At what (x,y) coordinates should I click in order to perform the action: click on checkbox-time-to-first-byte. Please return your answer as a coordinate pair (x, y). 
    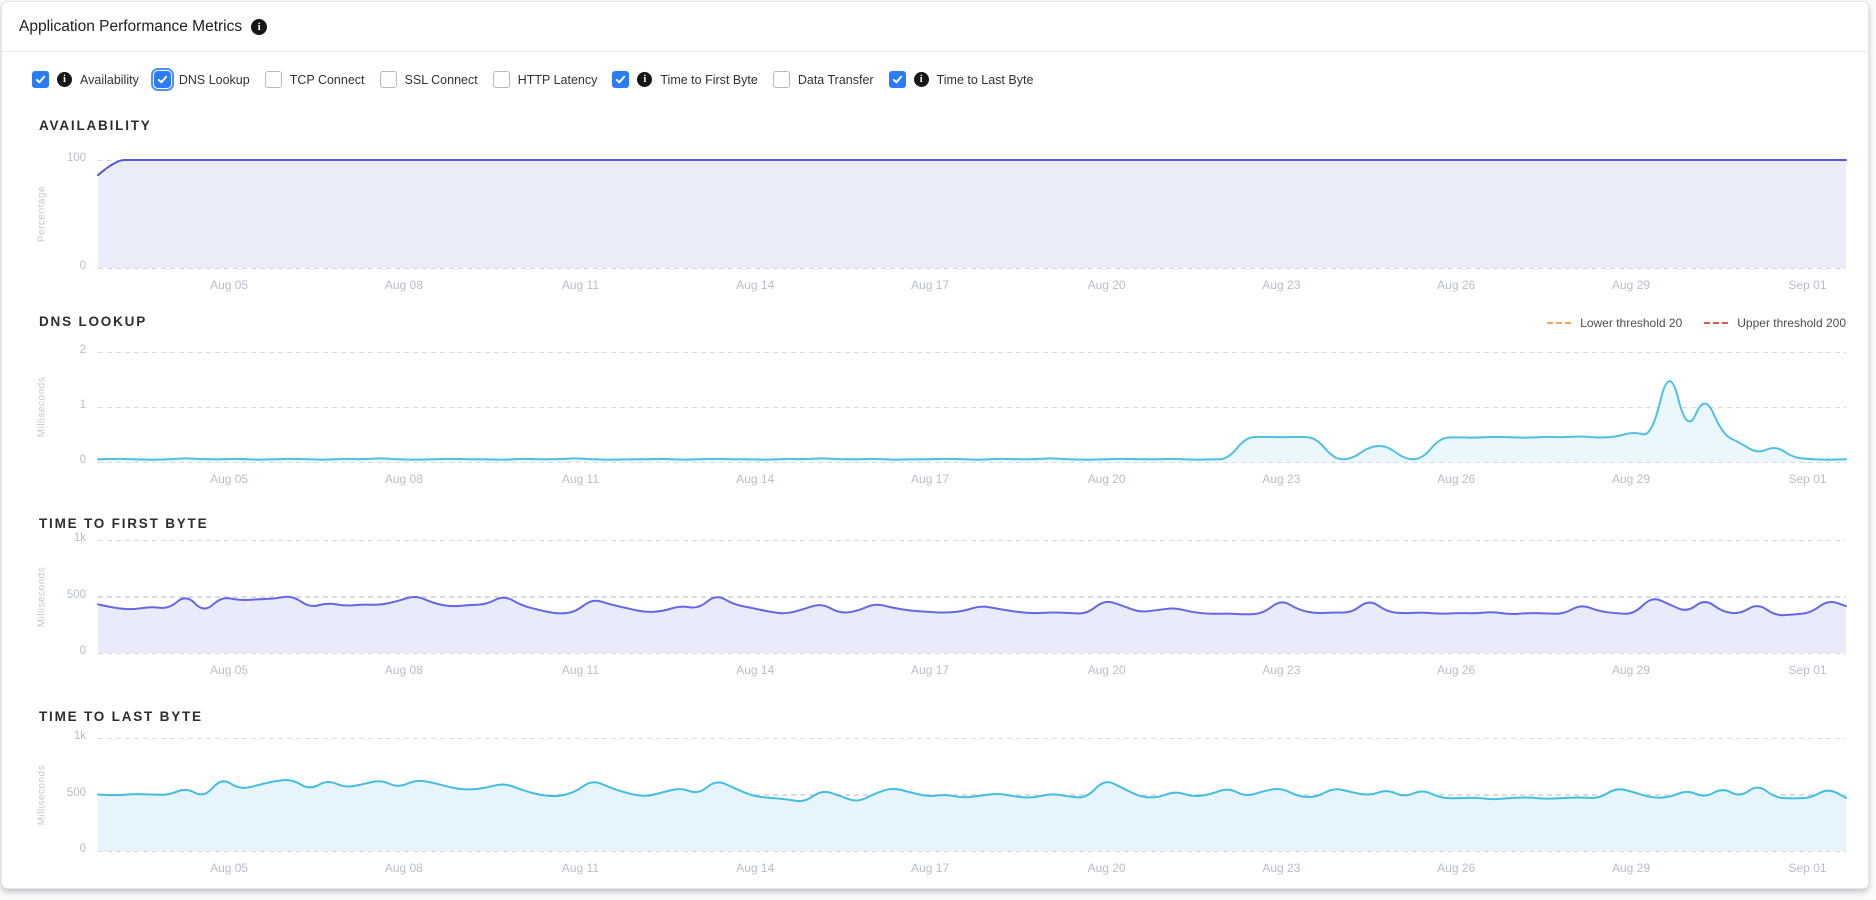
    Looking at the image, I should click on (621, 79).